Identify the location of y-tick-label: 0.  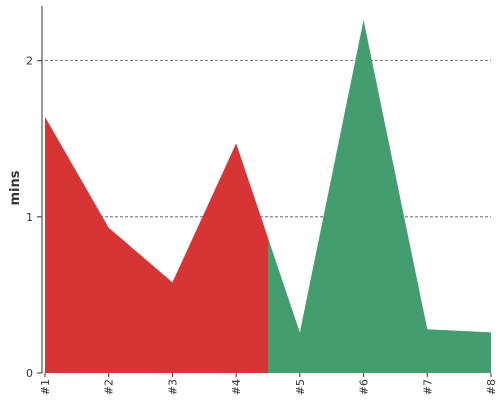
(29, 373).